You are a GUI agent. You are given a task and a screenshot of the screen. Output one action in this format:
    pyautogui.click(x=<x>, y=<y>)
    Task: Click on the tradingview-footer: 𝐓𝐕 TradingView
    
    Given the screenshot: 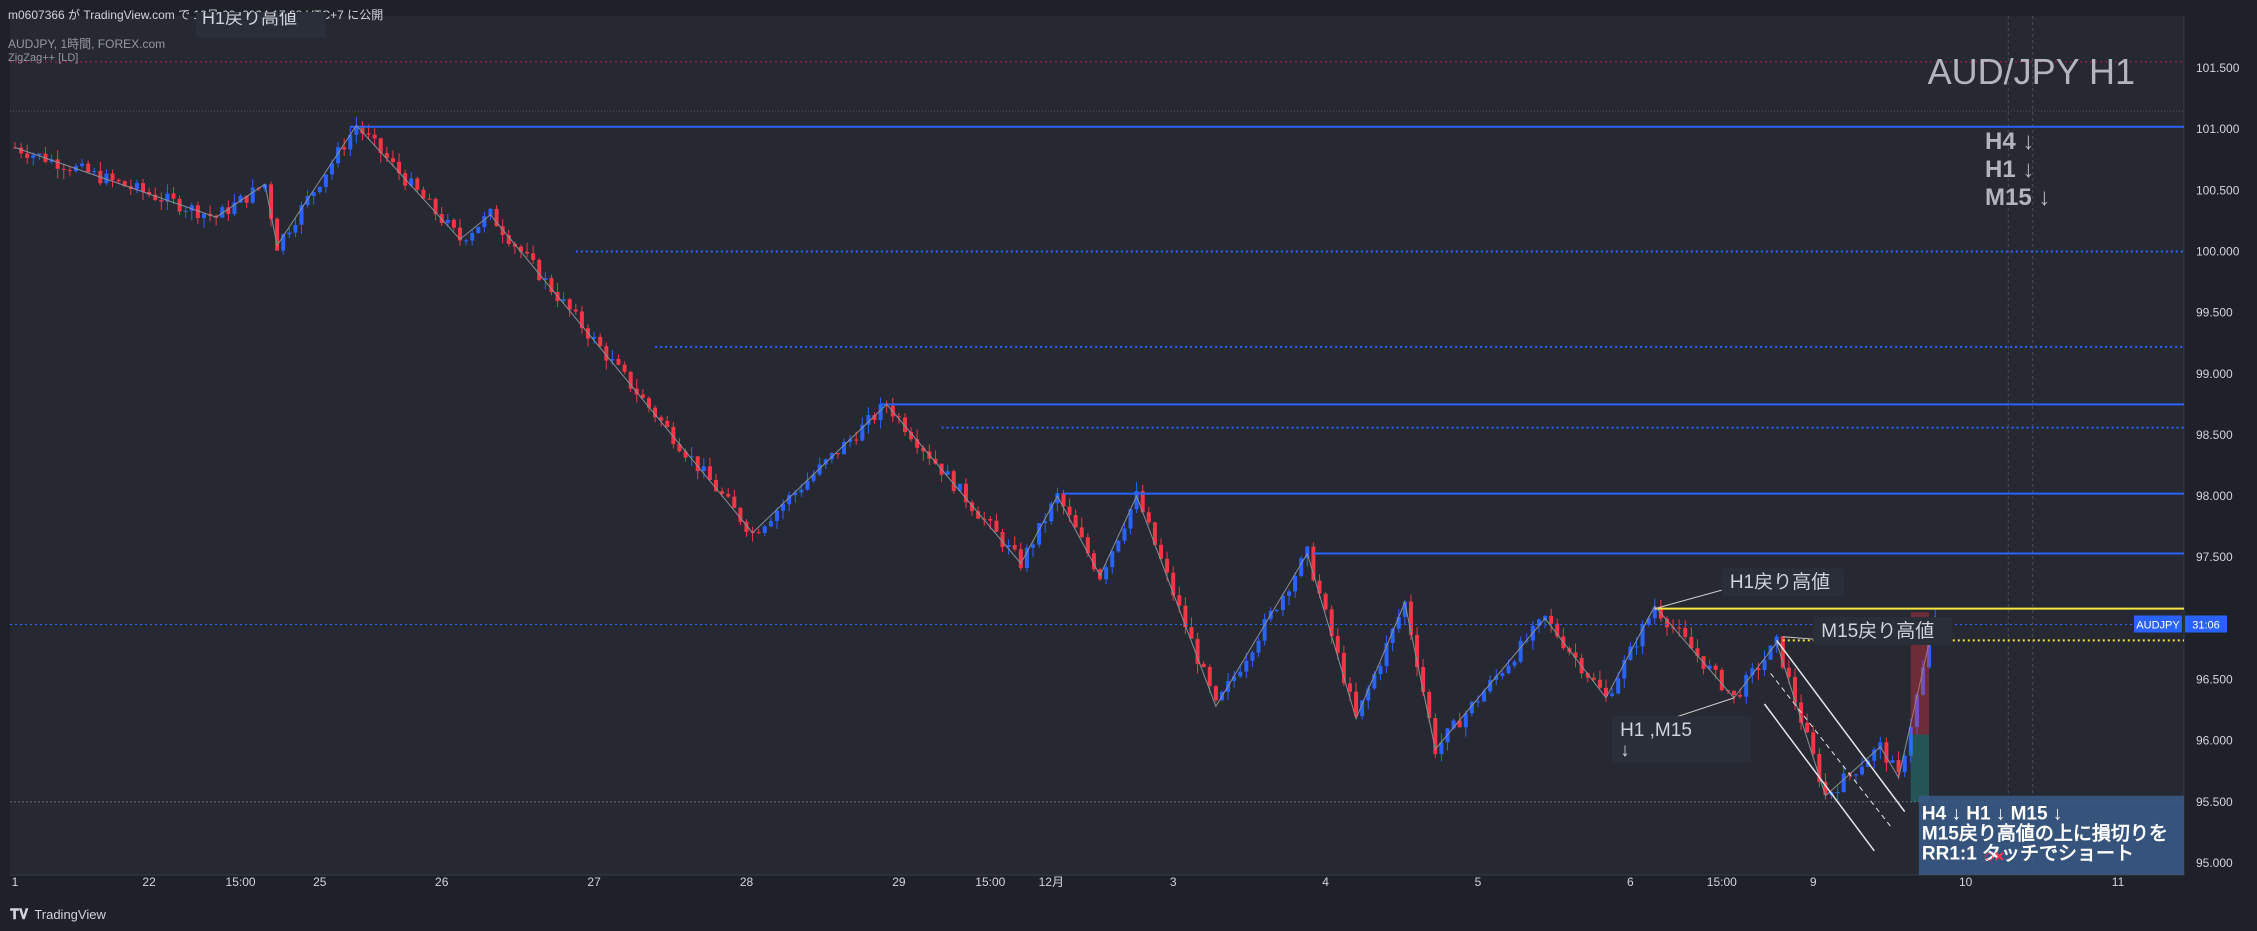 What is the action you would take?
    pyautogui.click(x=58, y=914)
    